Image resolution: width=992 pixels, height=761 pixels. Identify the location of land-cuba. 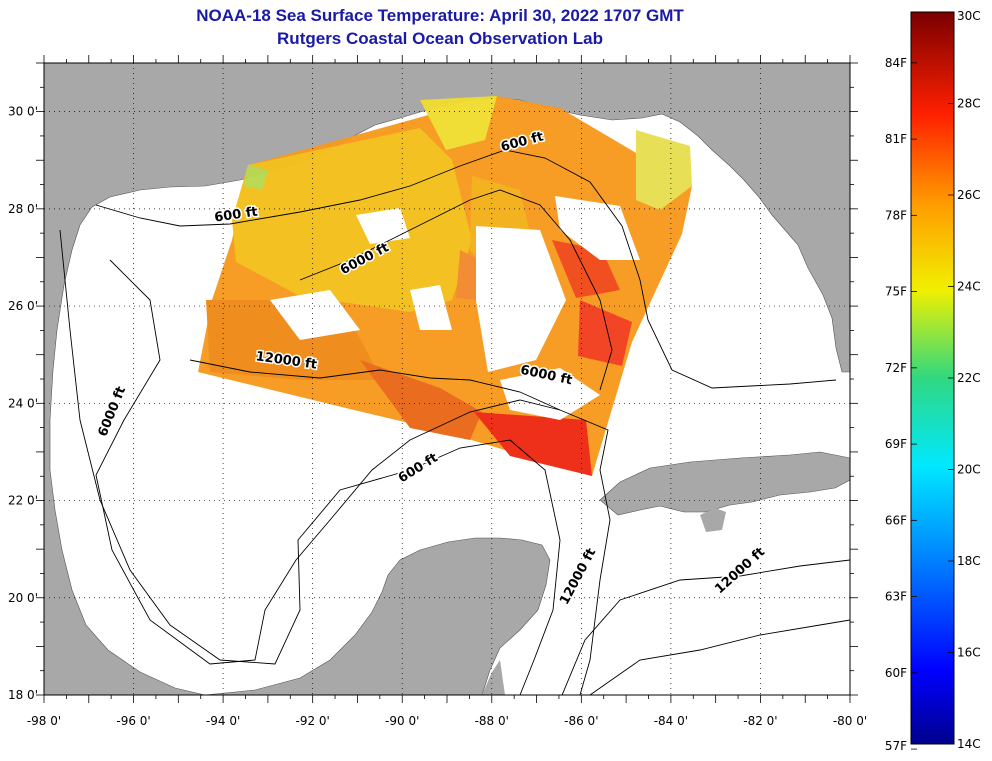
(724, 483).